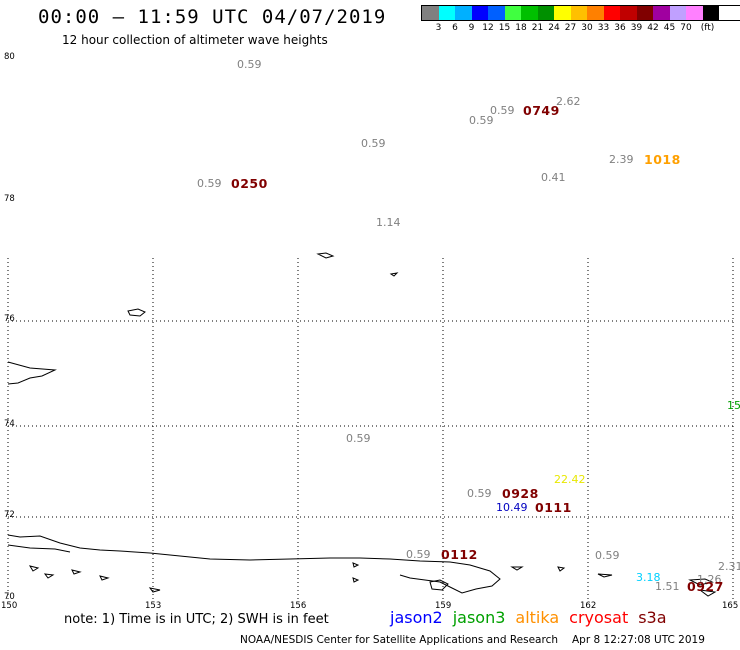 The width and height of the screenshot is (740, 650). I want to click on color-scale-boxes, so click(580, 13).